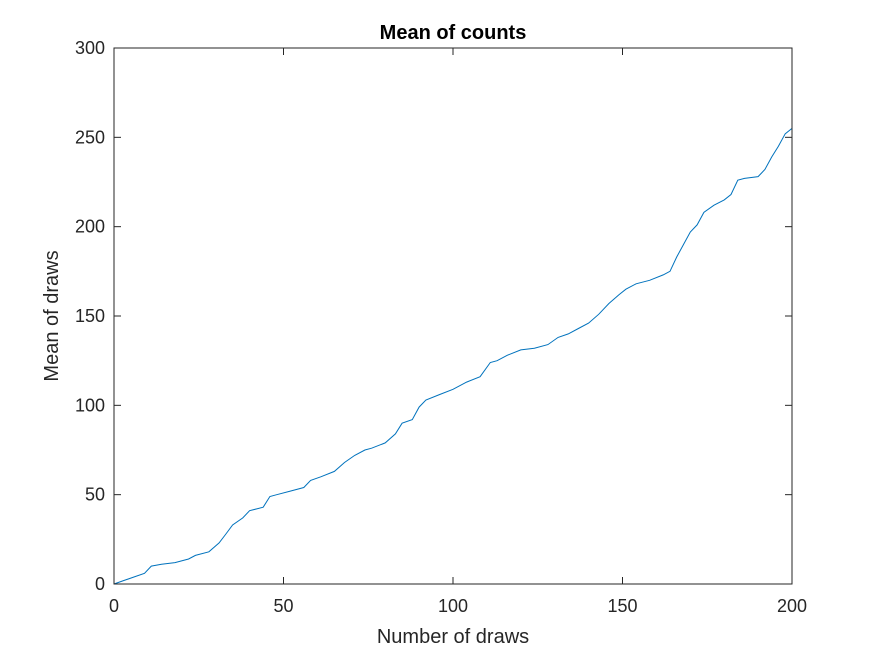  I want to click on chart-title: Mean of counts, so click(453, 33).